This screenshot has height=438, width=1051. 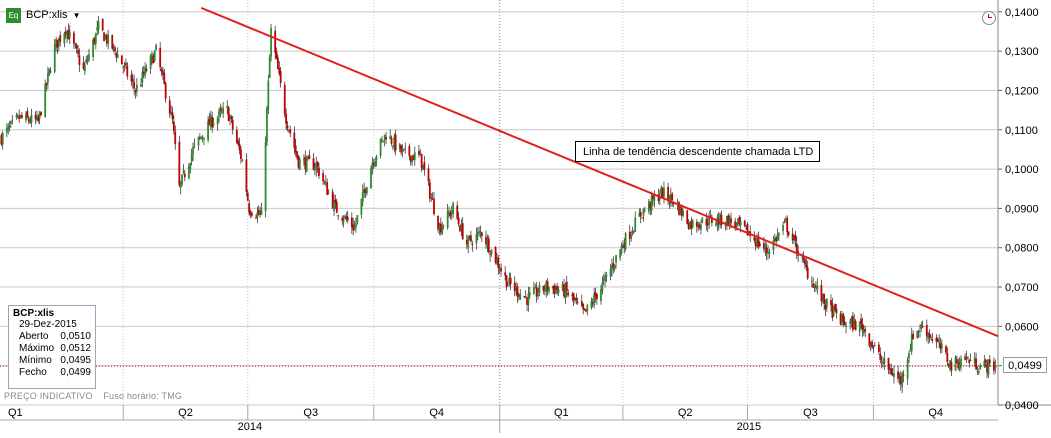 I want to click on dropdown-arrow-icon: ▼, so click(x=76, y=15).